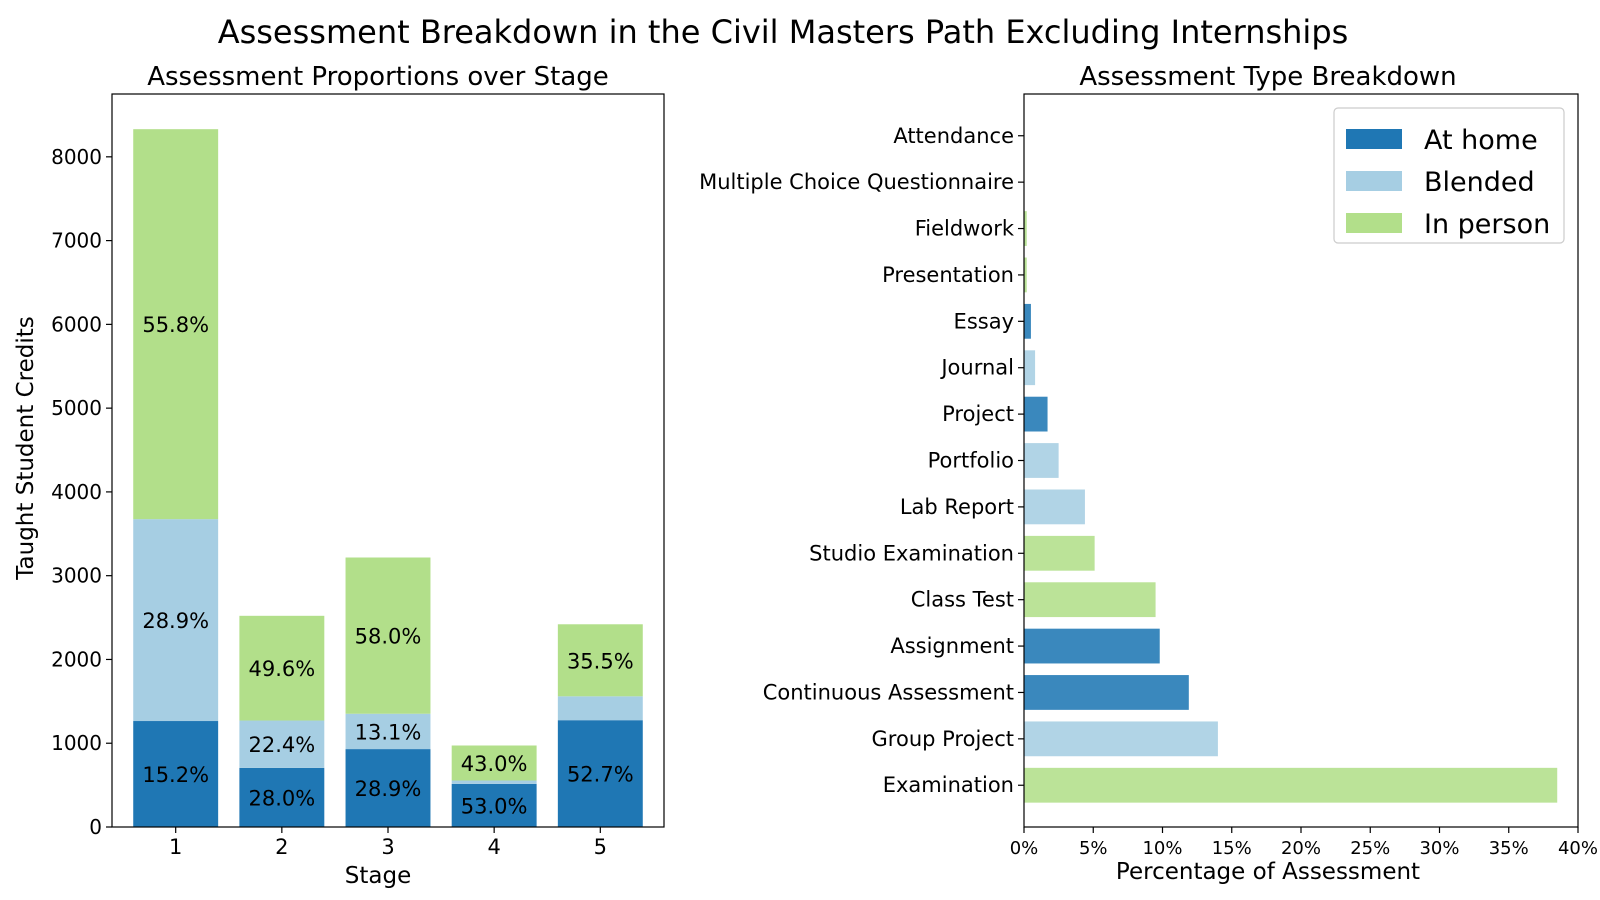 The width and height of the screenshot is (1600, 900). Describe the element at coordinates (493, 847) in the screenshot. I see `x-tick-label: 4` at that location.